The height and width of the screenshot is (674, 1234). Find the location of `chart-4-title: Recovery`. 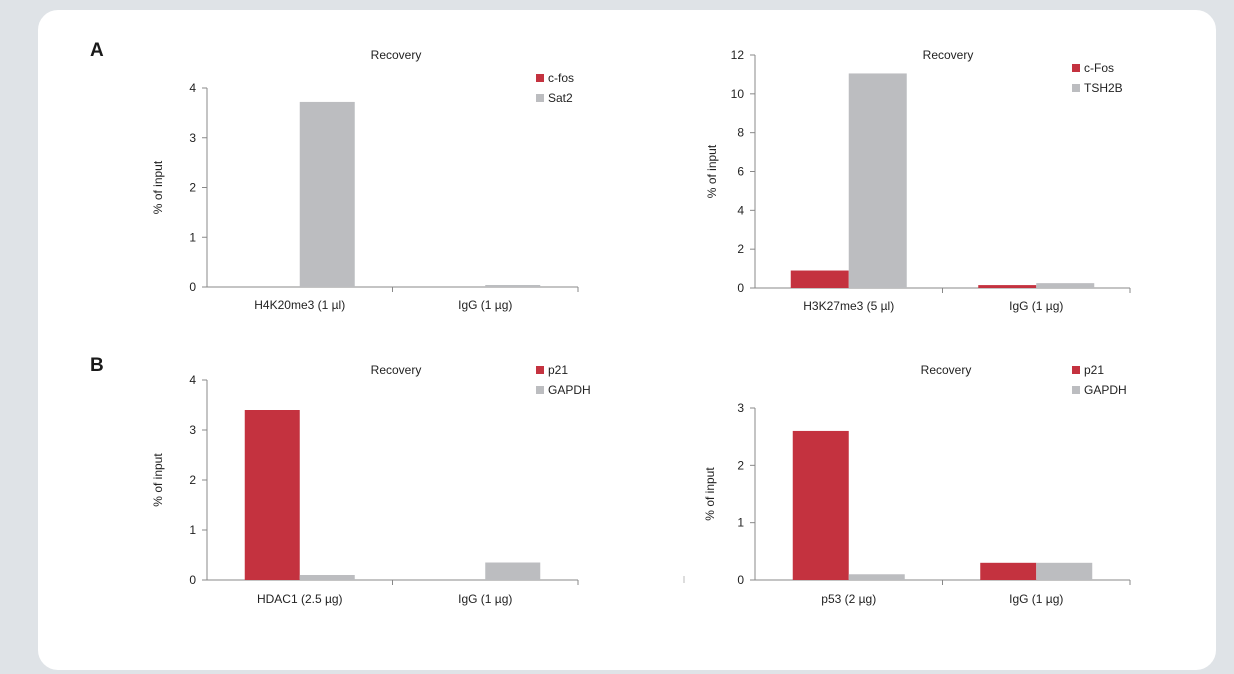

chart-4-title: Recovery is located at coordinates (946, 370).